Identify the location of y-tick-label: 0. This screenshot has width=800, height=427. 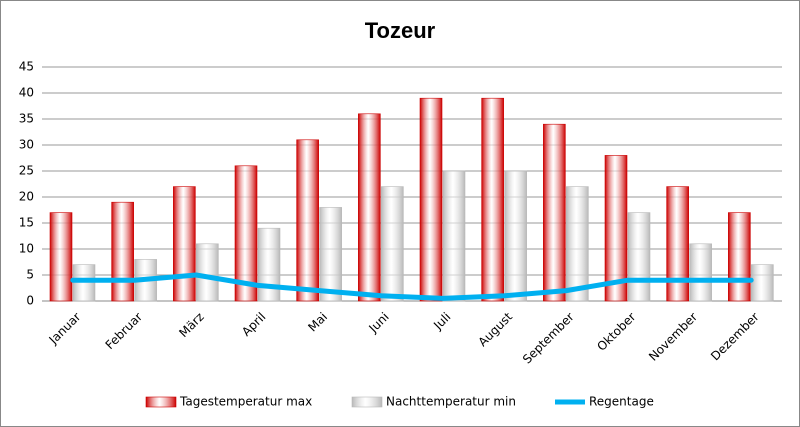
(30, 301).